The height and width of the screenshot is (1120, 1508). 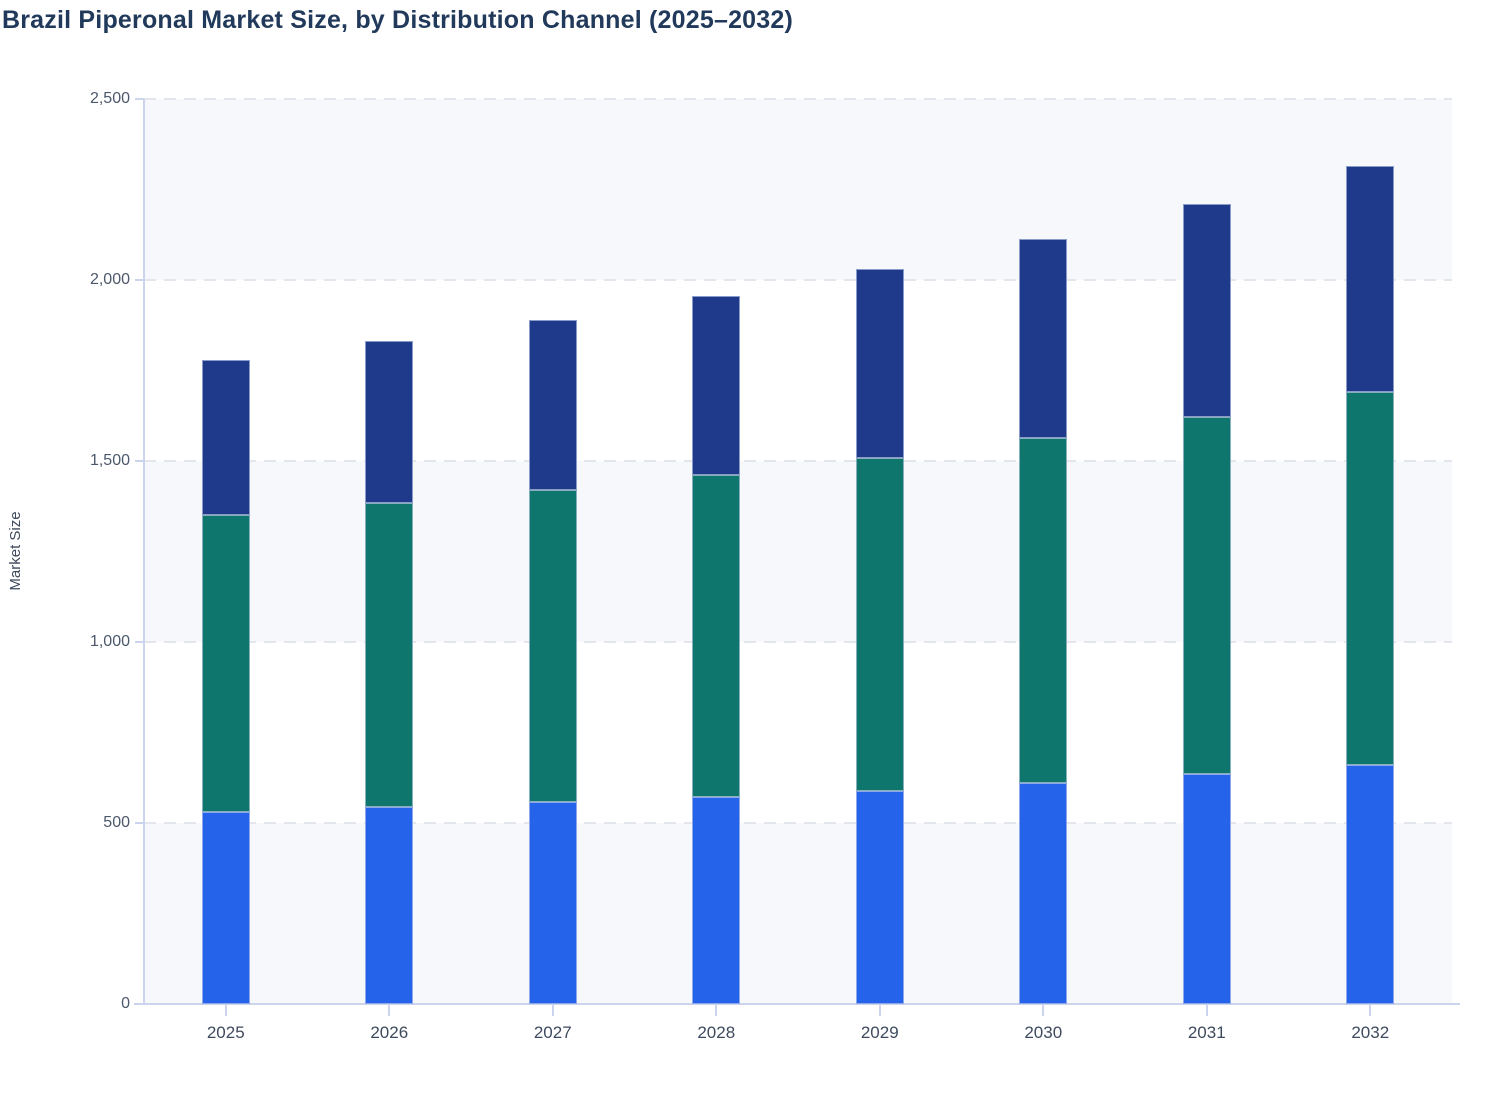 What do you see at coordinates (225, 1032) in the screenshot?
I see `x-axis-tick-label: 2025` at bounding box center [225, 1032].